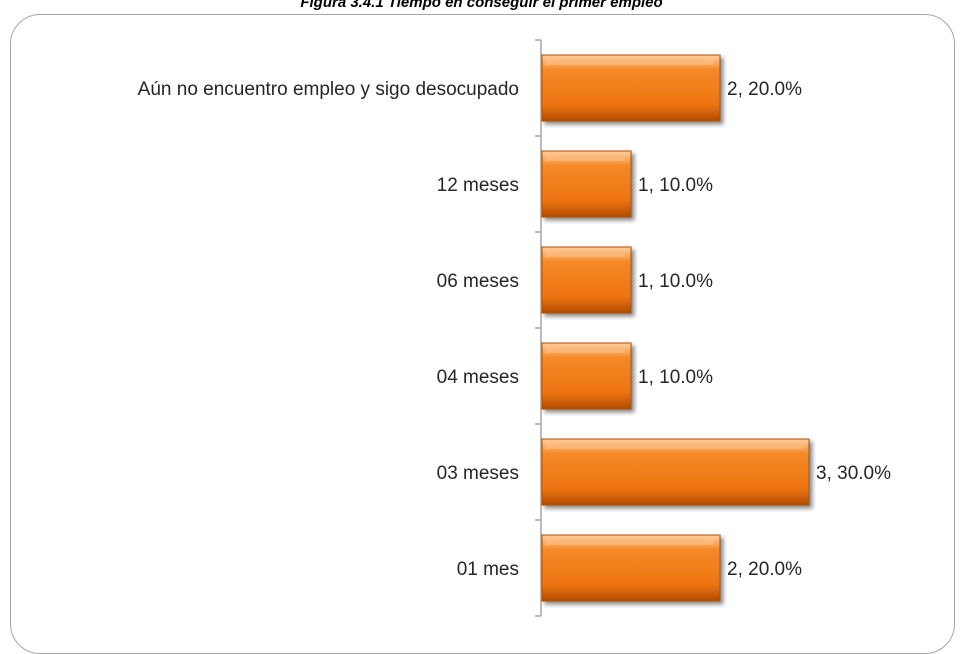 The image size is (963, 654). I want to click on category-label: 01 mes, so click(488, 569).